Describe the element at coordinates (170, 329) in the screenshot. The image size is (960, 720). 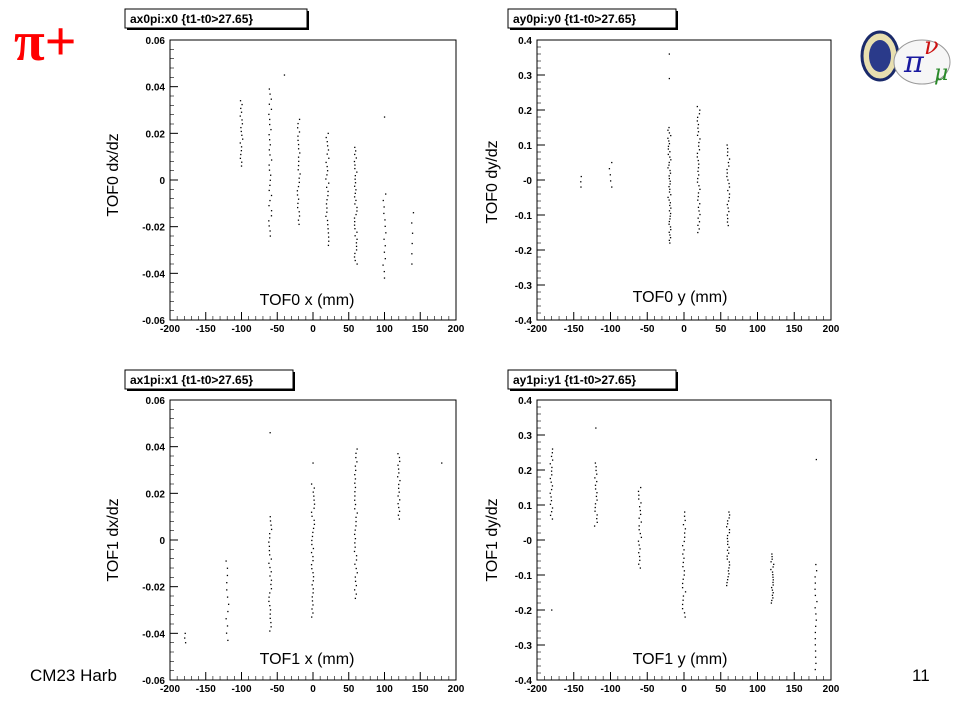
I see `x-tick-label: -200` at that location.